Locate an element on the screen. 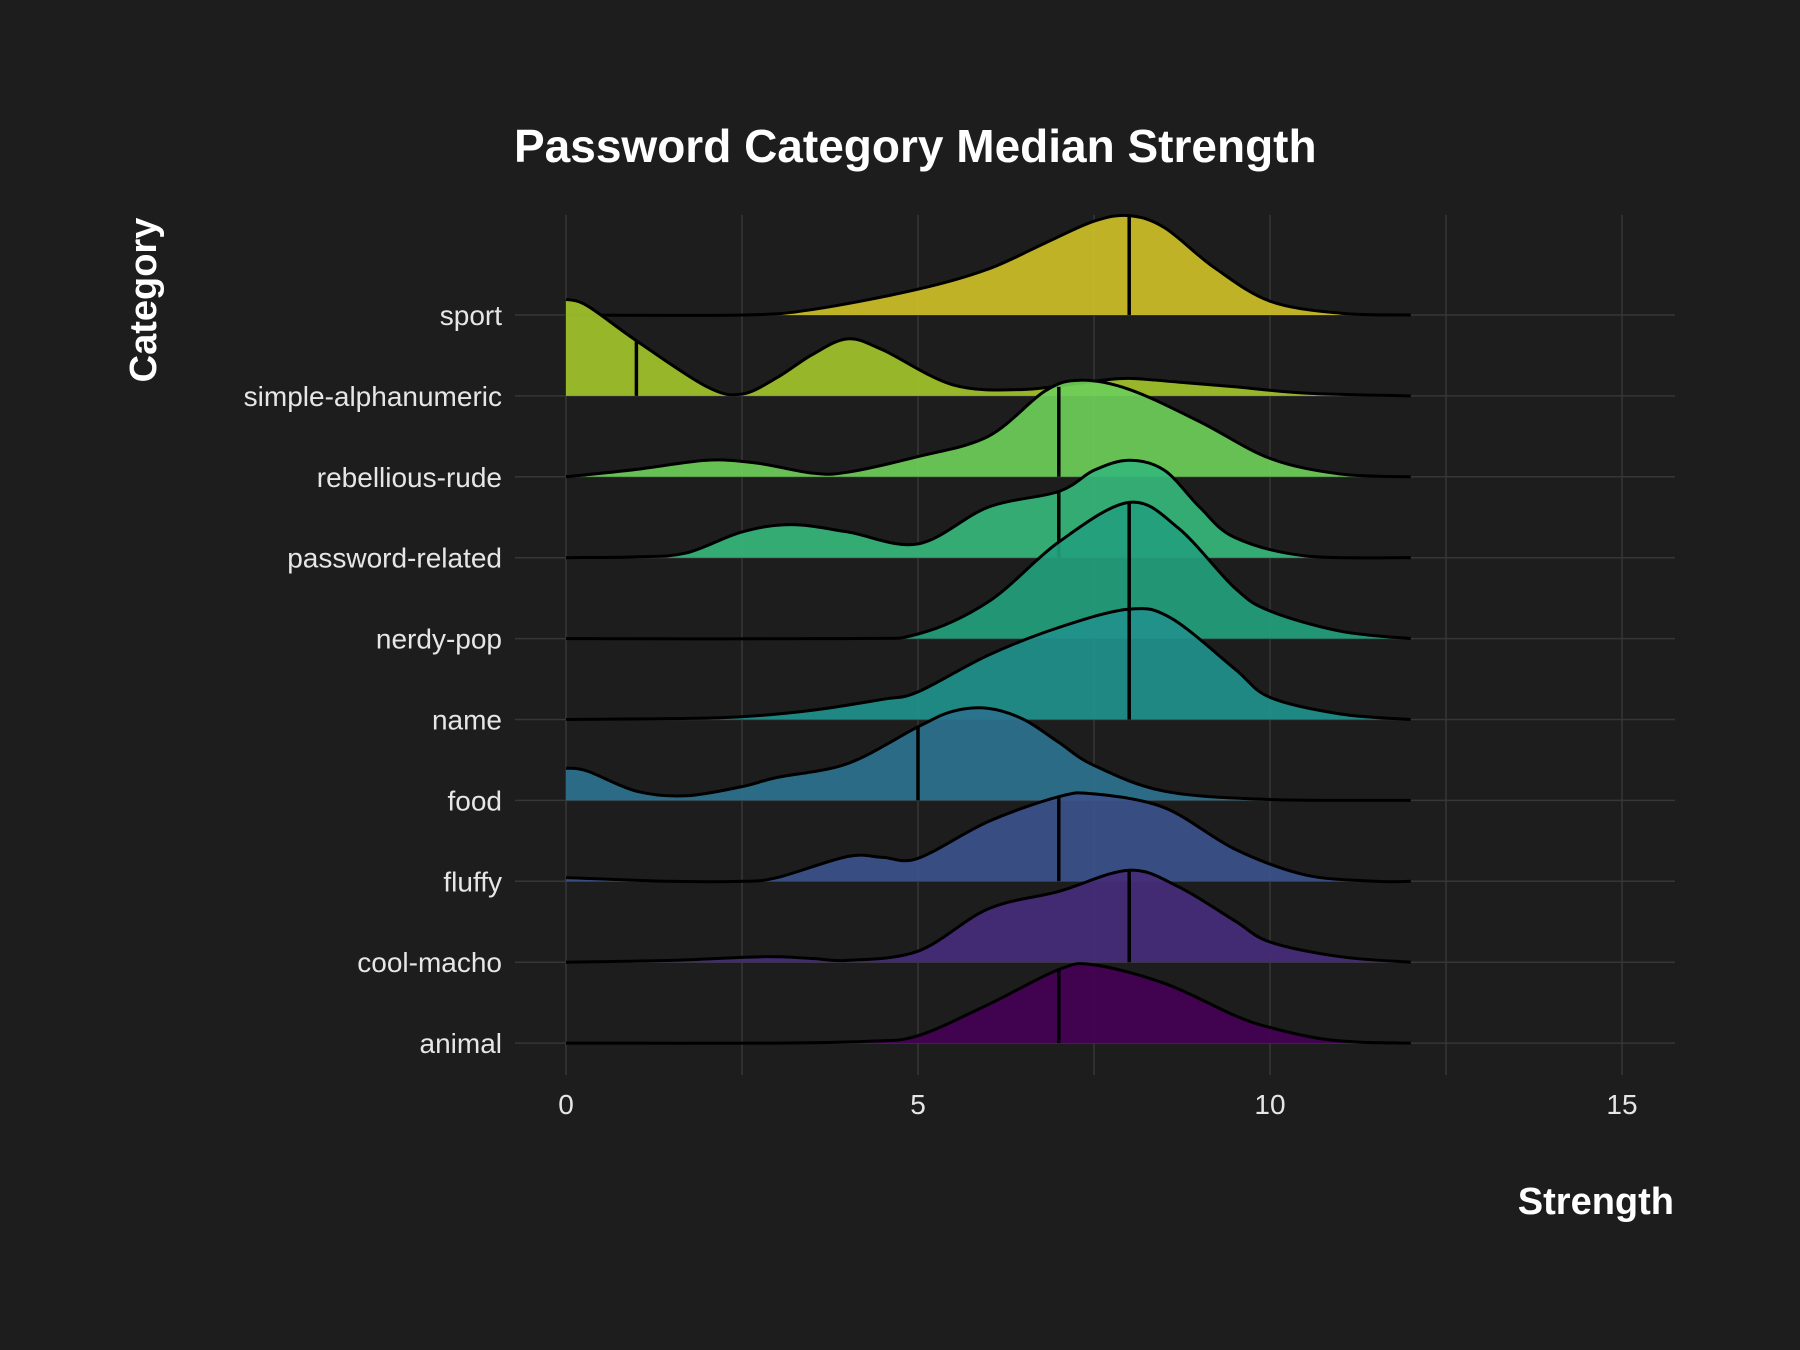 The image size is (1800, 1350). ridge-outline-password-related is located at coordinates (988, 509).